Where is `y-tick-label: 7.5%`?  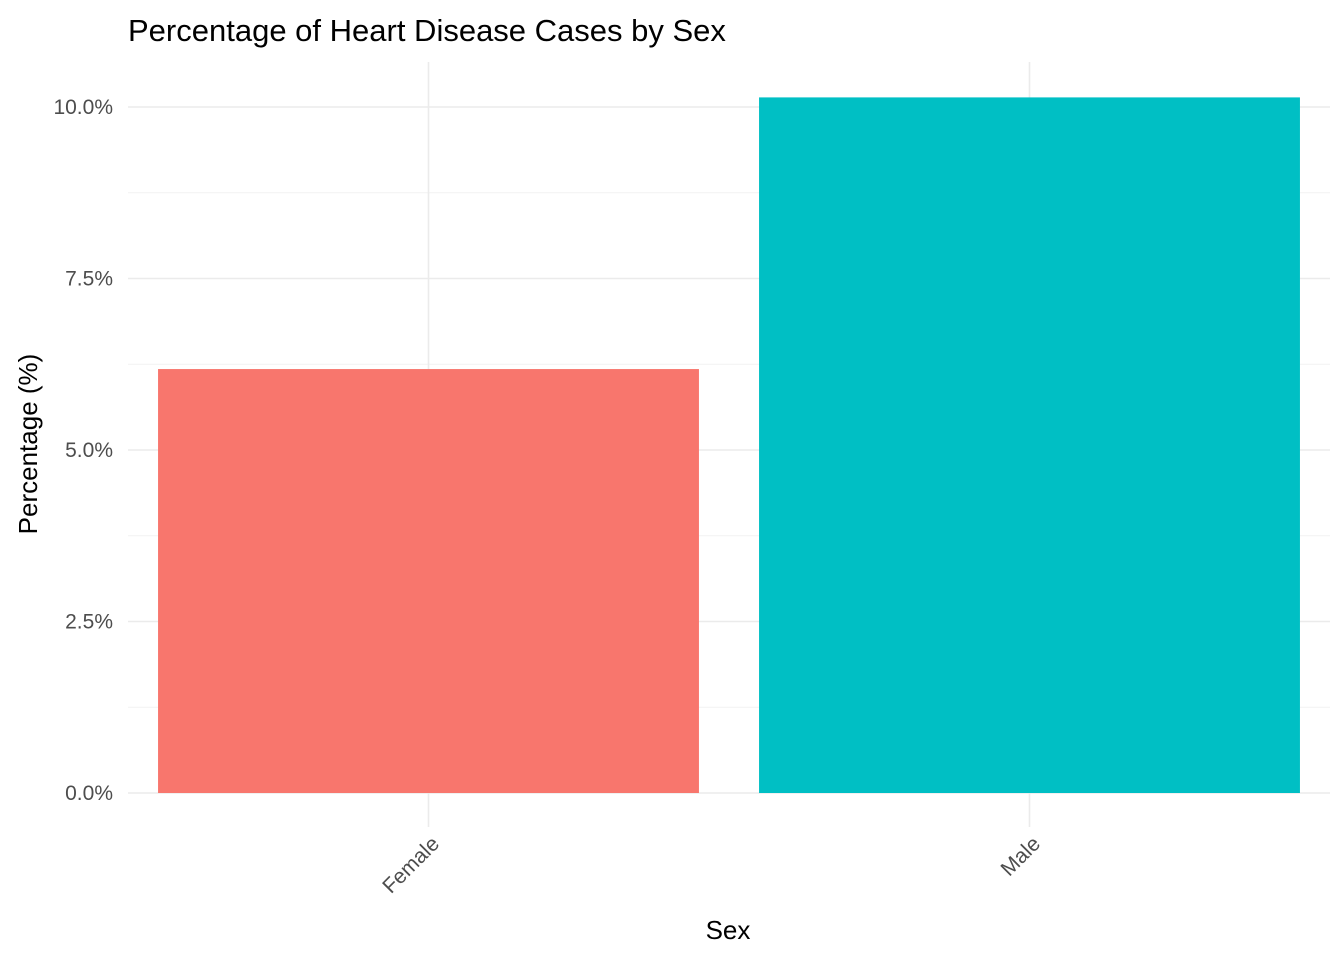 y-tick-label: 7.5% is located at coordinates (89, 279).